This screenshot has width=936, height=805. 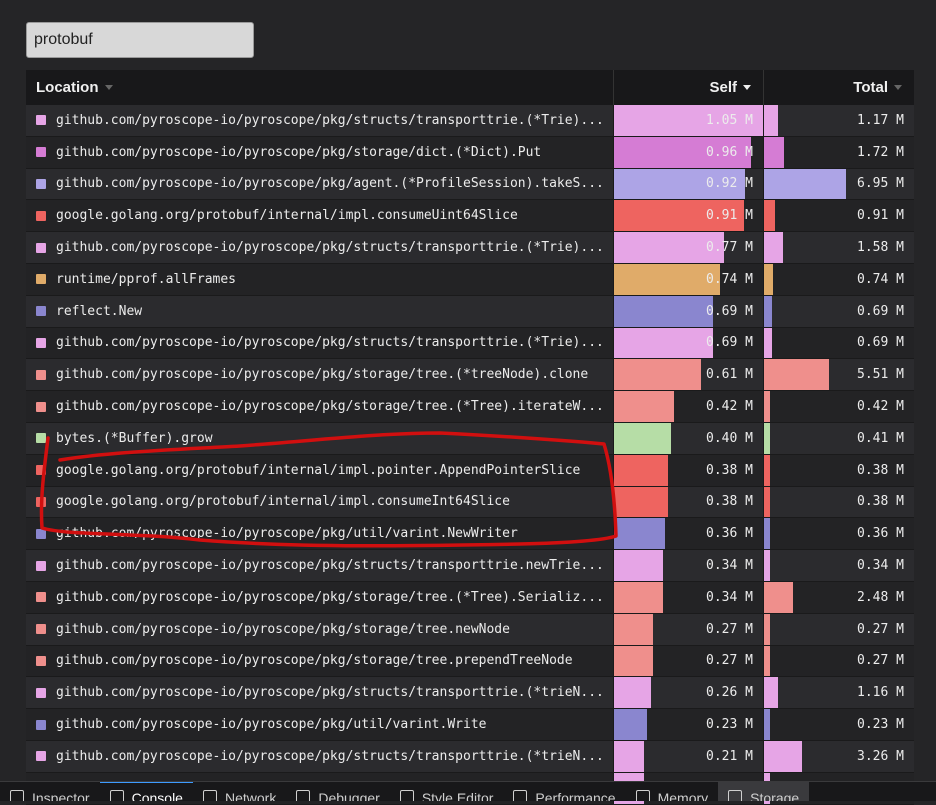 What do you see at coordinates (838, 311) in the screenshot?
I see `total-cell: 0.69 M` at bounding box center [838, 311].